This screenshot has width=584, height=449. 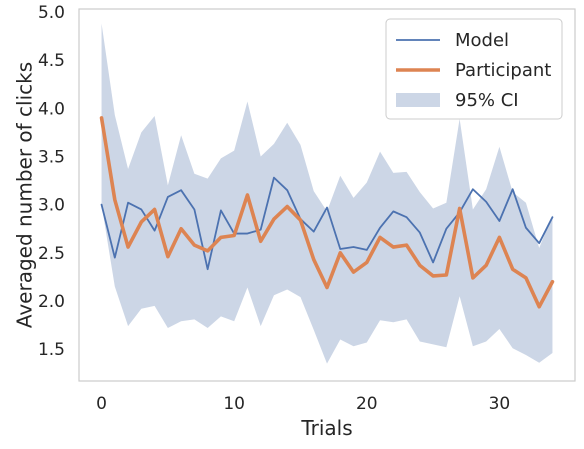 What do you see at coordinates (51, 254) in the screenshot?
I see `y-tick-label: 2.5` at bounding box center [51, 254].